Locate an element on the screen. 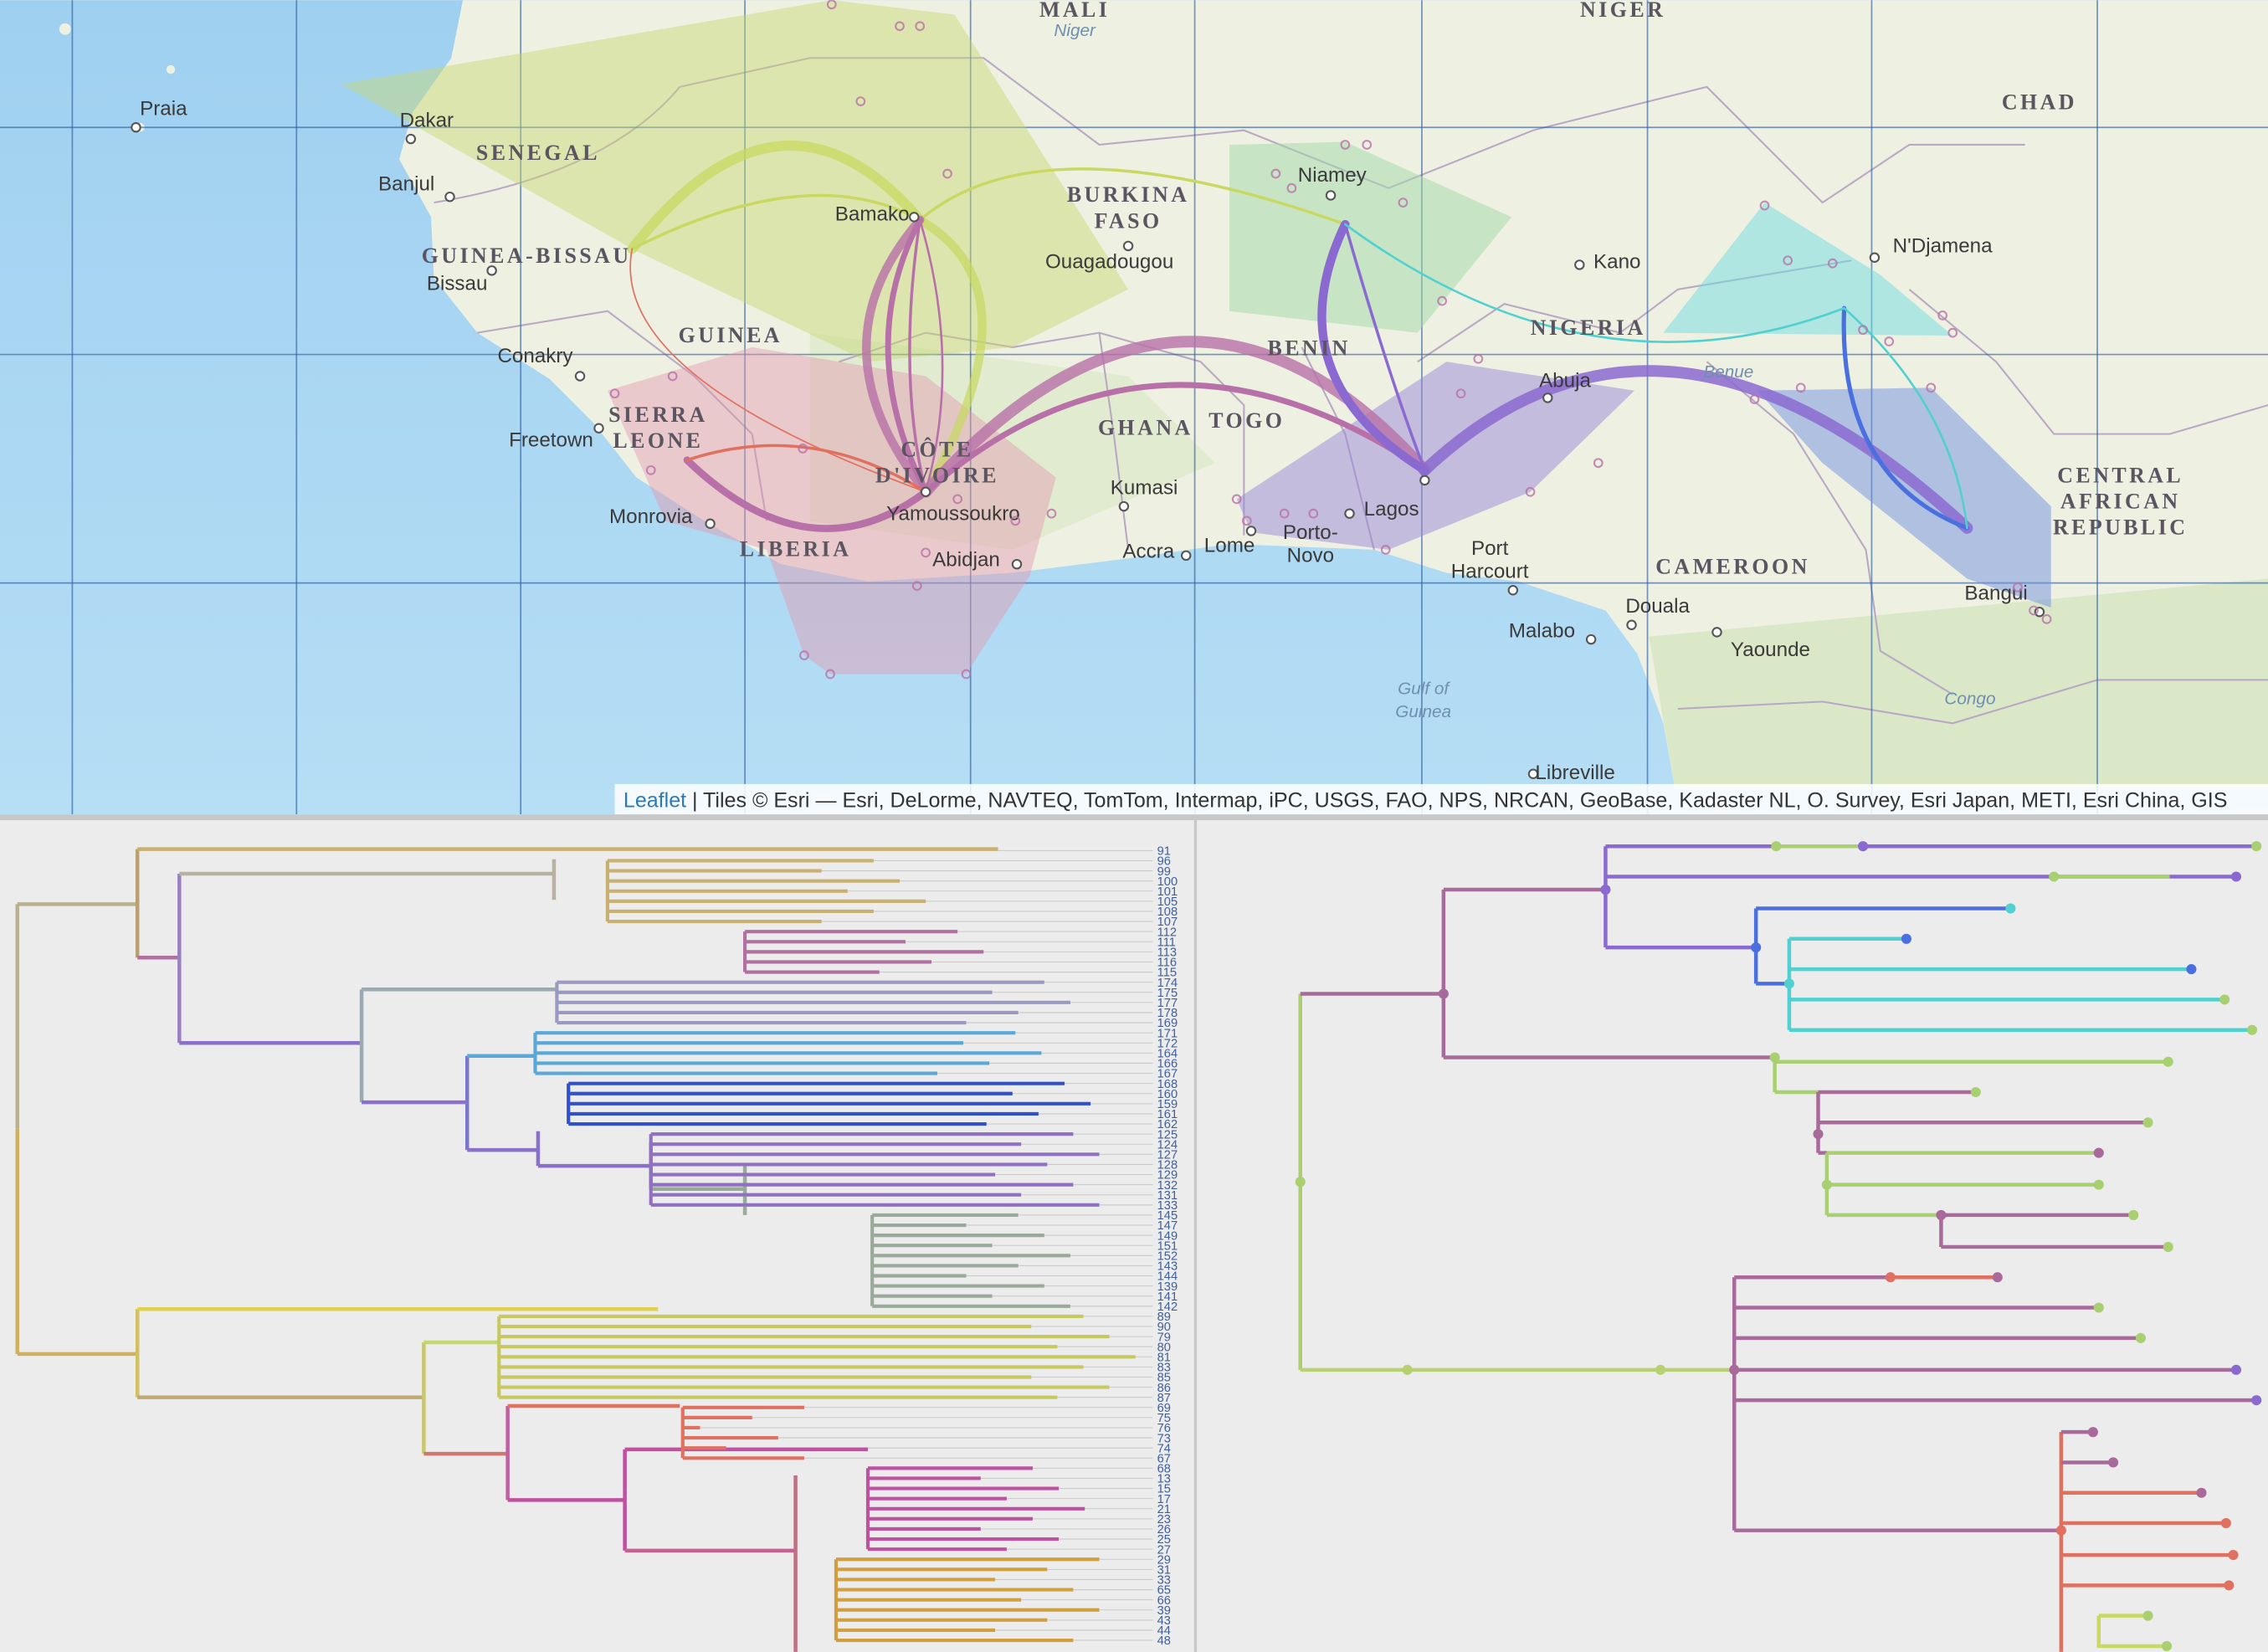 This screenshot has height=1652, width=2268. city-label-line: Yaounde is located at coordinates (1770, 650).